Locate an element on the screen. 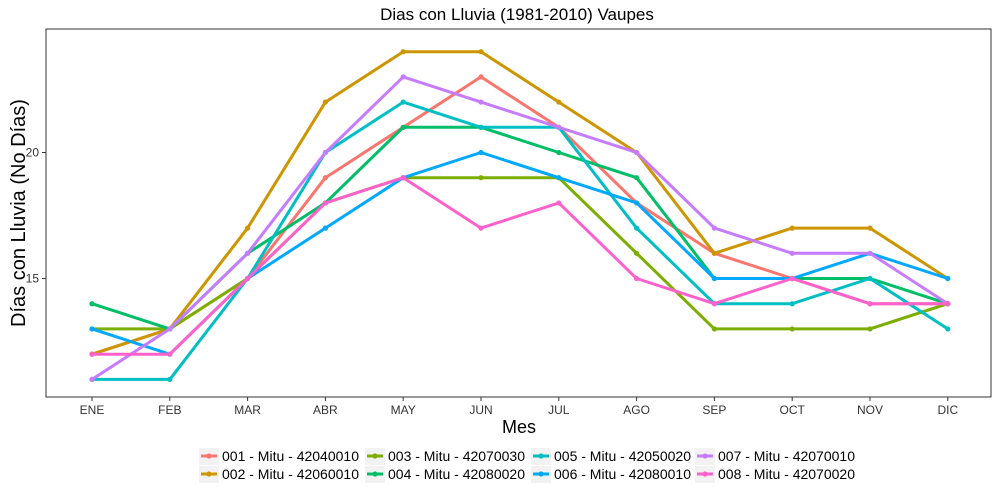 This screenshot has width=1000, height=500. legend-label: 004 - Mitu - 42080020 is located at coordinates (456, 474).